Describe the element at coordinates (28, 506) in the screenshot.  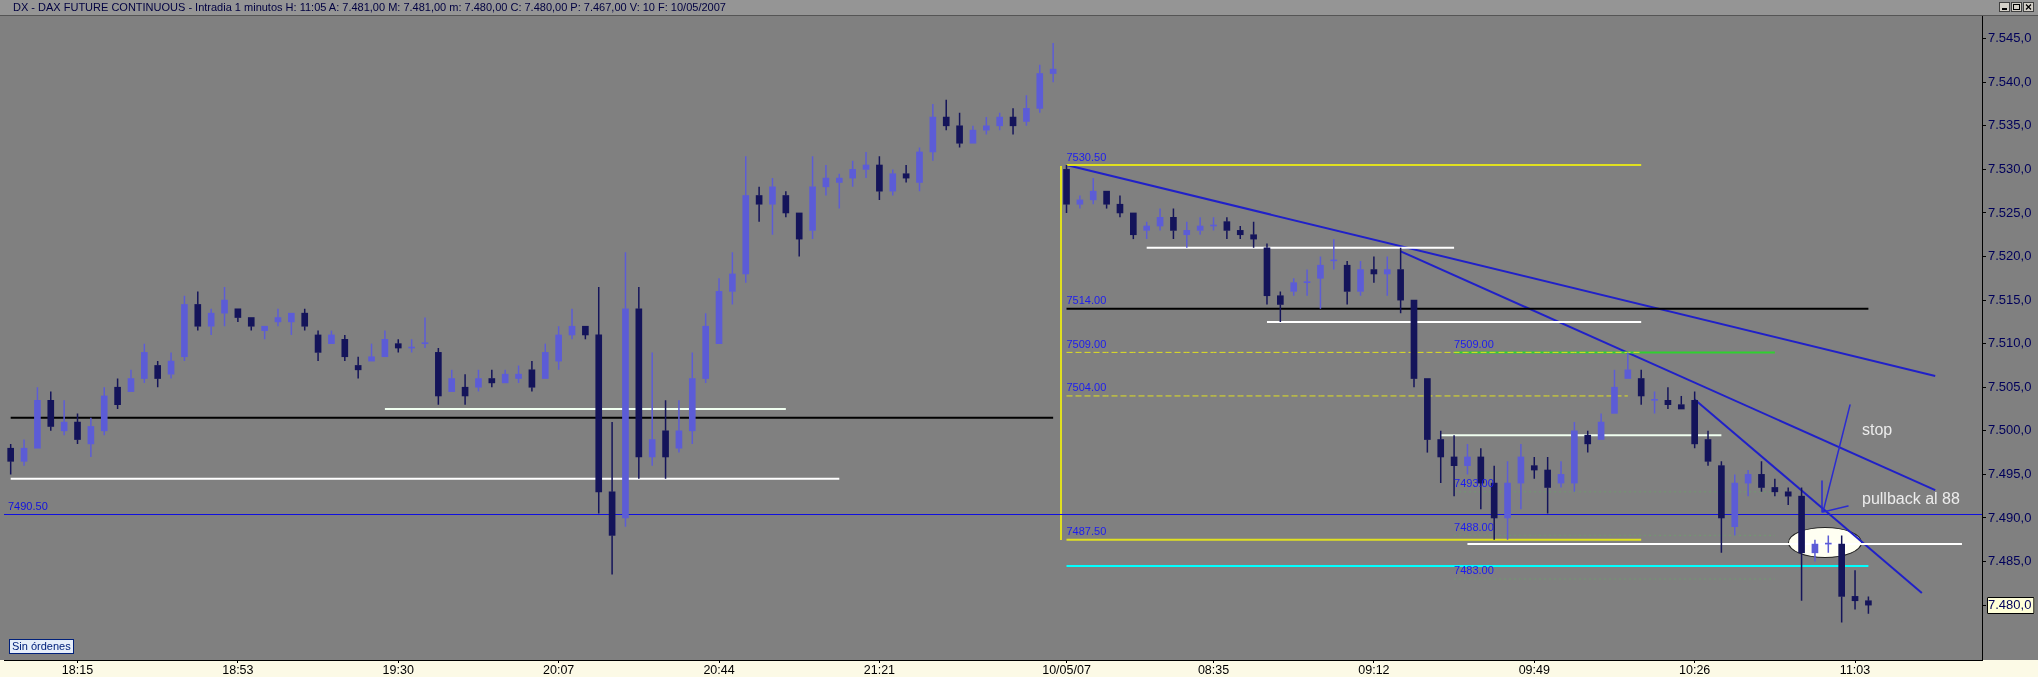
I see `ref-line-label: 7490.50` at that location.